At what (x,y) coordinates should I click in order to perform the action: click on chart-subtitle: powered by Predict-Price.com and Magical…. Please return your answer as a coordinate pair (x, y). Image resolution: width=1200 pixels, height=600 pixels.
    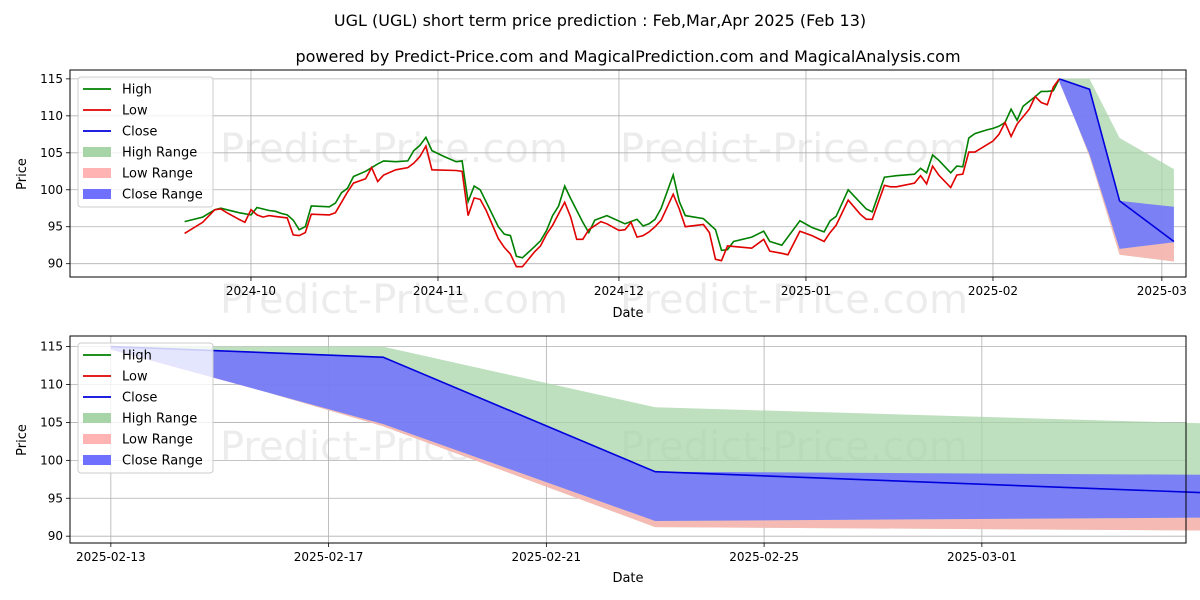
    Looking at the image, I should click on (627, 56).